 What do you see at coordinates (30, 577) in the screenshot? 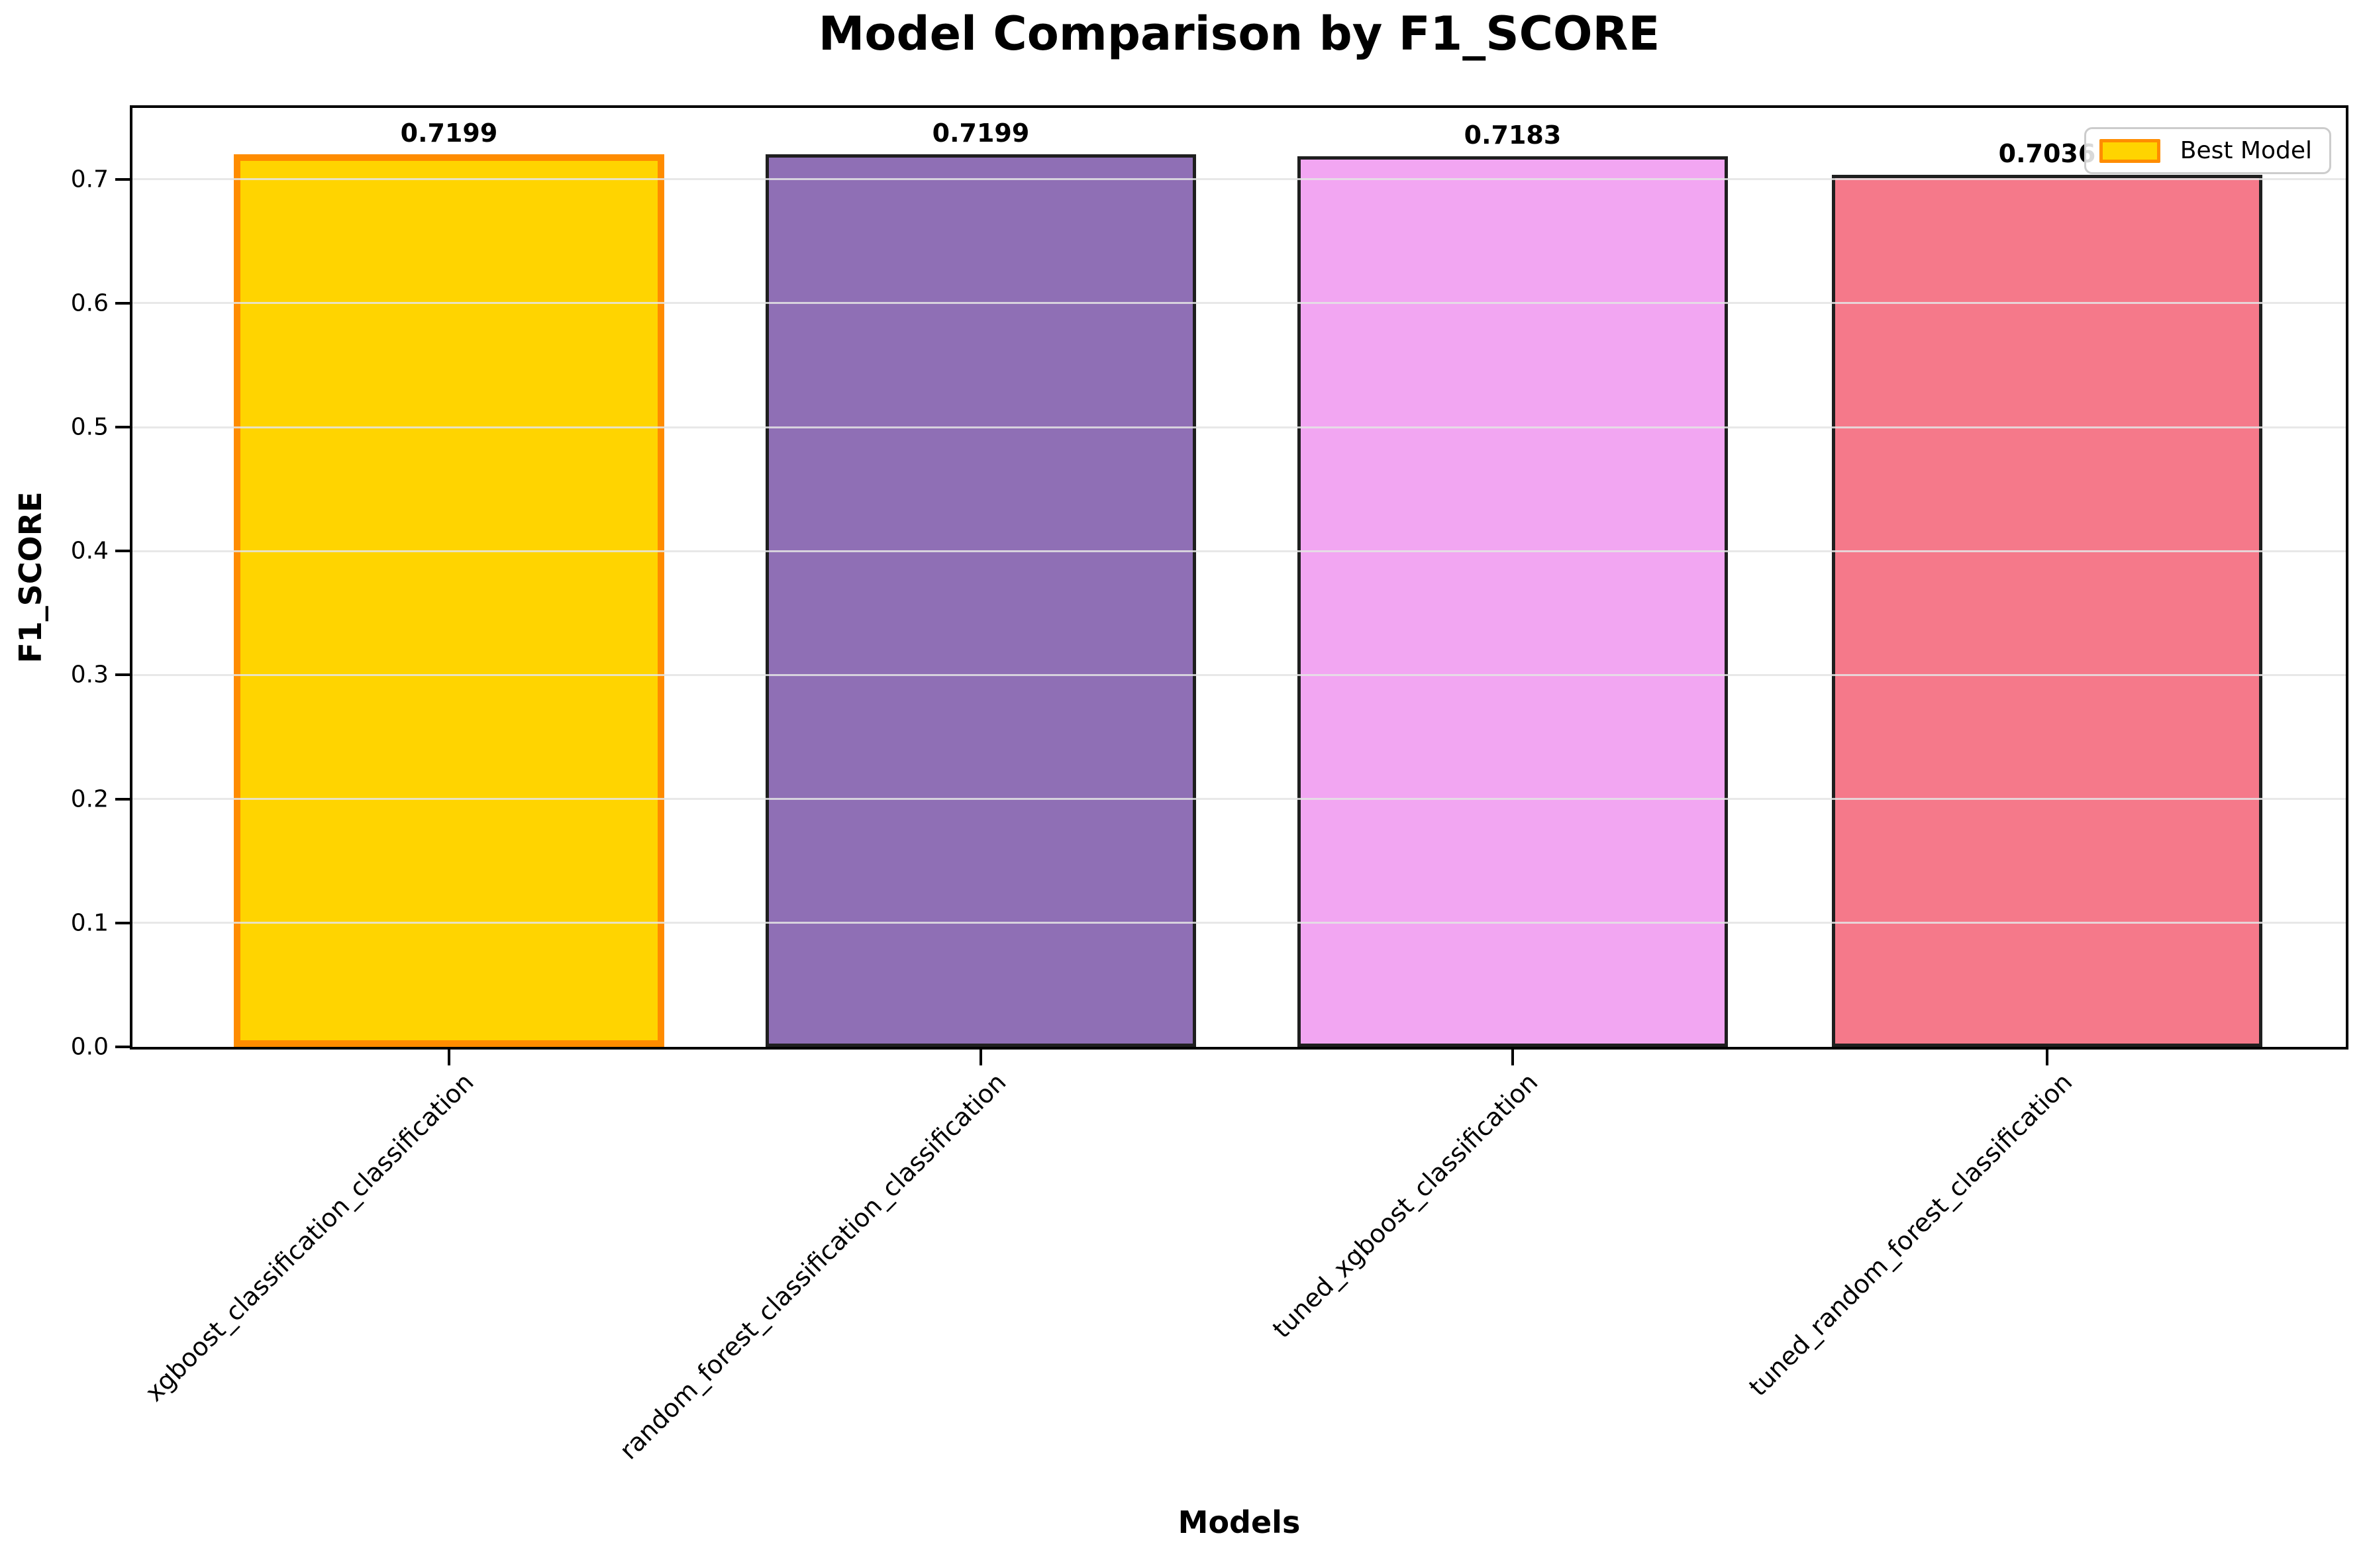
I see `y-axis-label: F1_SCORE` at bounding box center [30, 577].